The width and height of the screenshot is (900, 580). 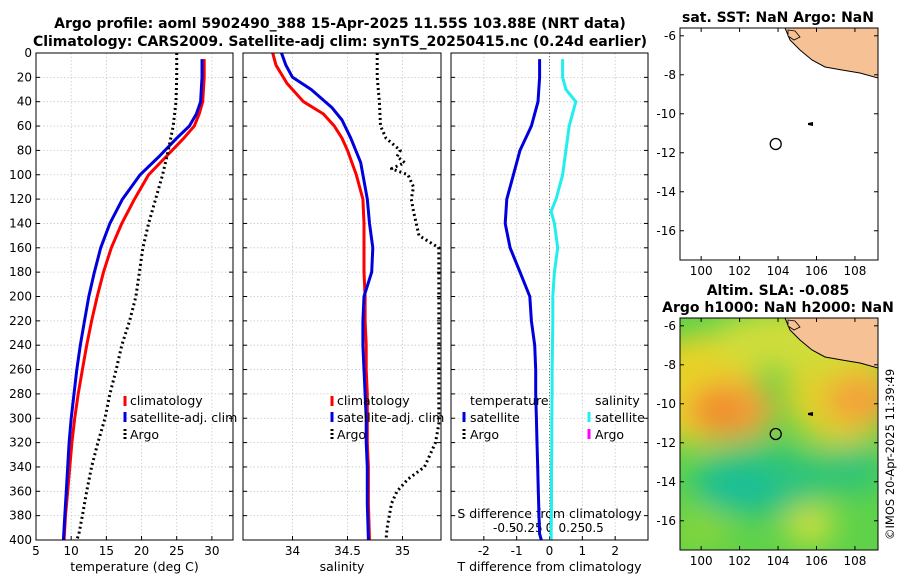 What do you see at coordinates (484, 434) in the screenshot?
I see `legend-temp-argo: Argo` at bounding box center [484, 434].